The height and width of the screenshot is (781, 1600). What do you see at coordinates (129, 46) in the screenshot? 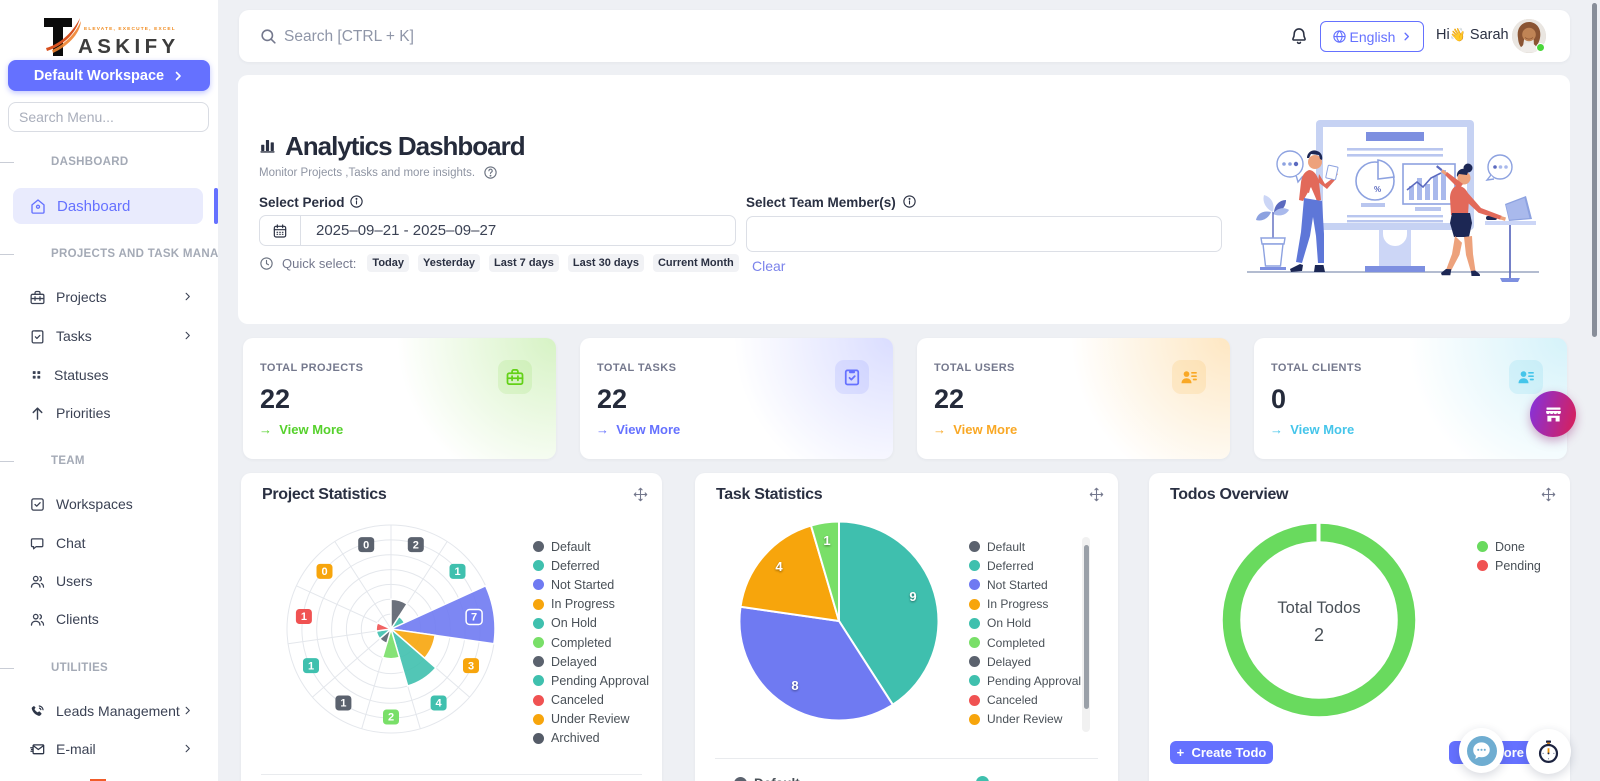
I see `svg-text: ASKIFY` at bounding box center [129, 46].